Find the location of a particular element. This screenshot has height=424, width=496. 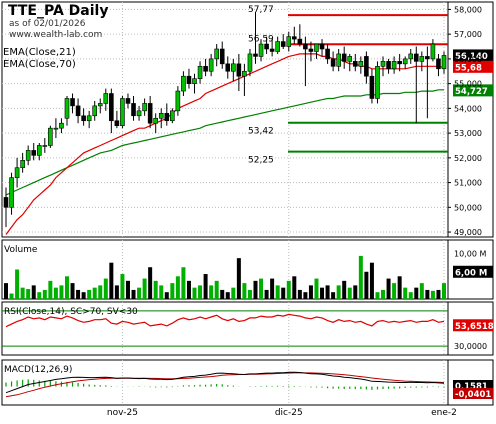

macd-signal-line is located at coordinates (225, 385).